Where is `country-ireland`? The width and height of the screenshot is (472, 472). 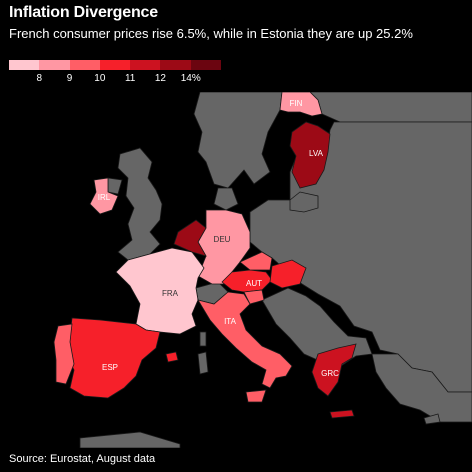
country-ireland is located at coordinates (104, 196).